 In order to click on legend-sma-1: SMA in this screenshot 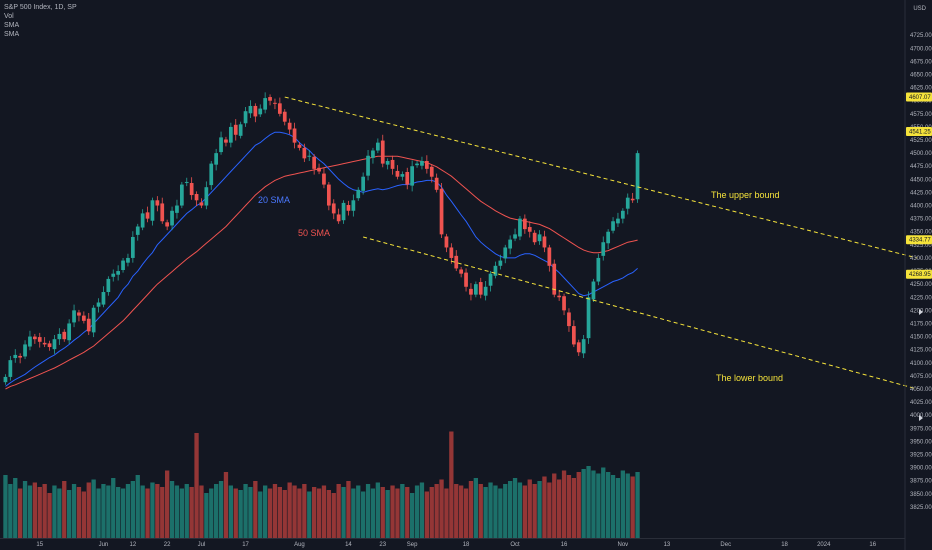, I will do `click(12, 25)`.